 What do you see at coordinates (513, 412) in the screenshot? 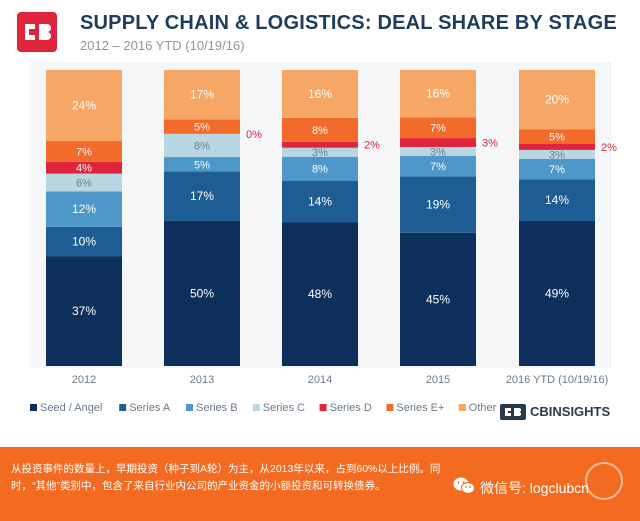
I see `cbinsights-brand-icon` at bounding box center [513, 412].